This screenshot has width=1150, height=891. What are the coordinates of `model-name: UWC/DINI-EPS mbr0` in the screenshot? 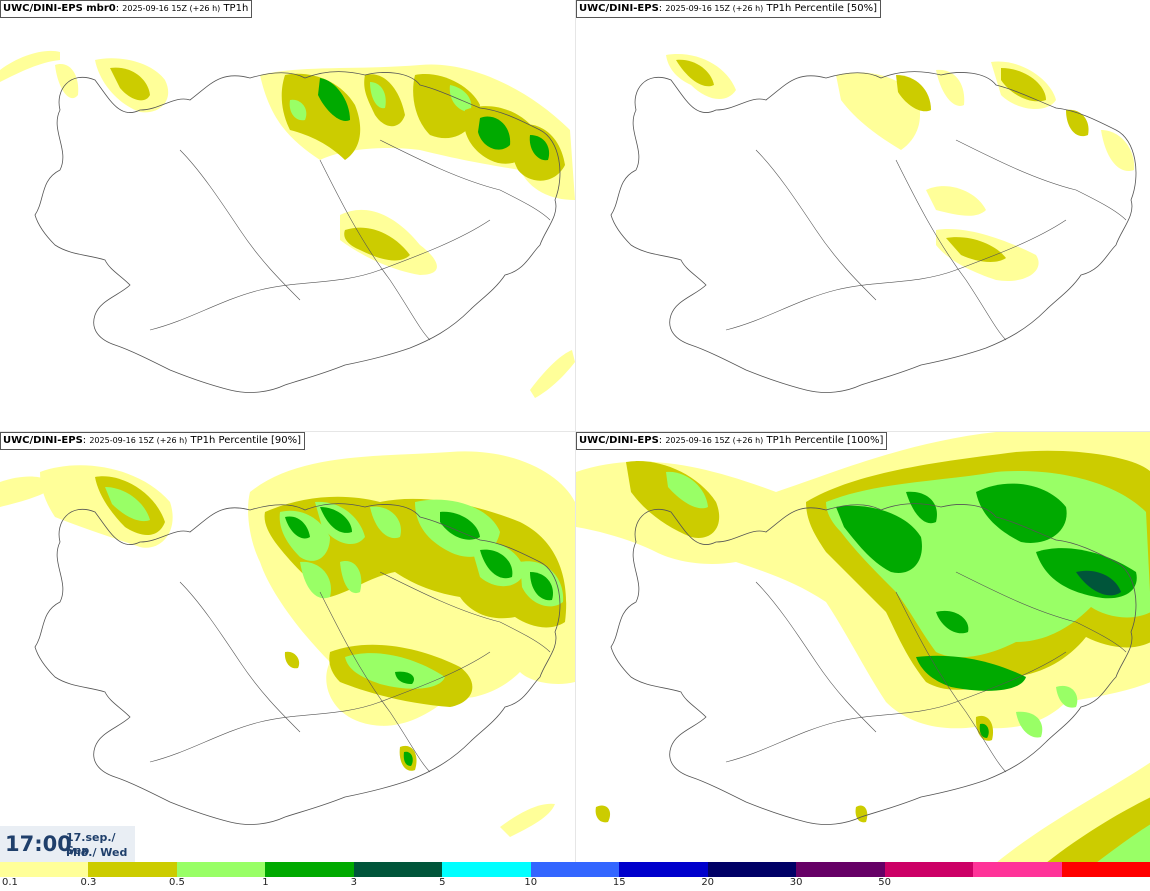 It's located at (59, 8).